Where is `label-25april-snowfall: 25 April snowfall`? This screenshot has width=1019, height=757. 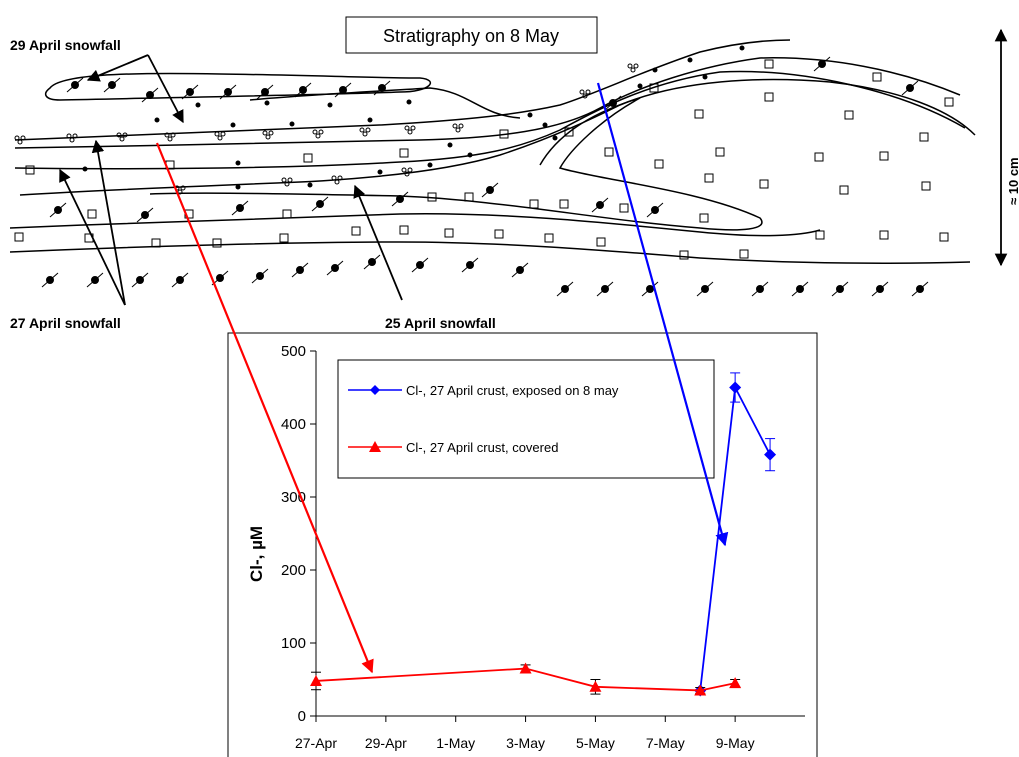 label-25april-snowfall: 25 April snowfall is located at coordinates (440, 323).